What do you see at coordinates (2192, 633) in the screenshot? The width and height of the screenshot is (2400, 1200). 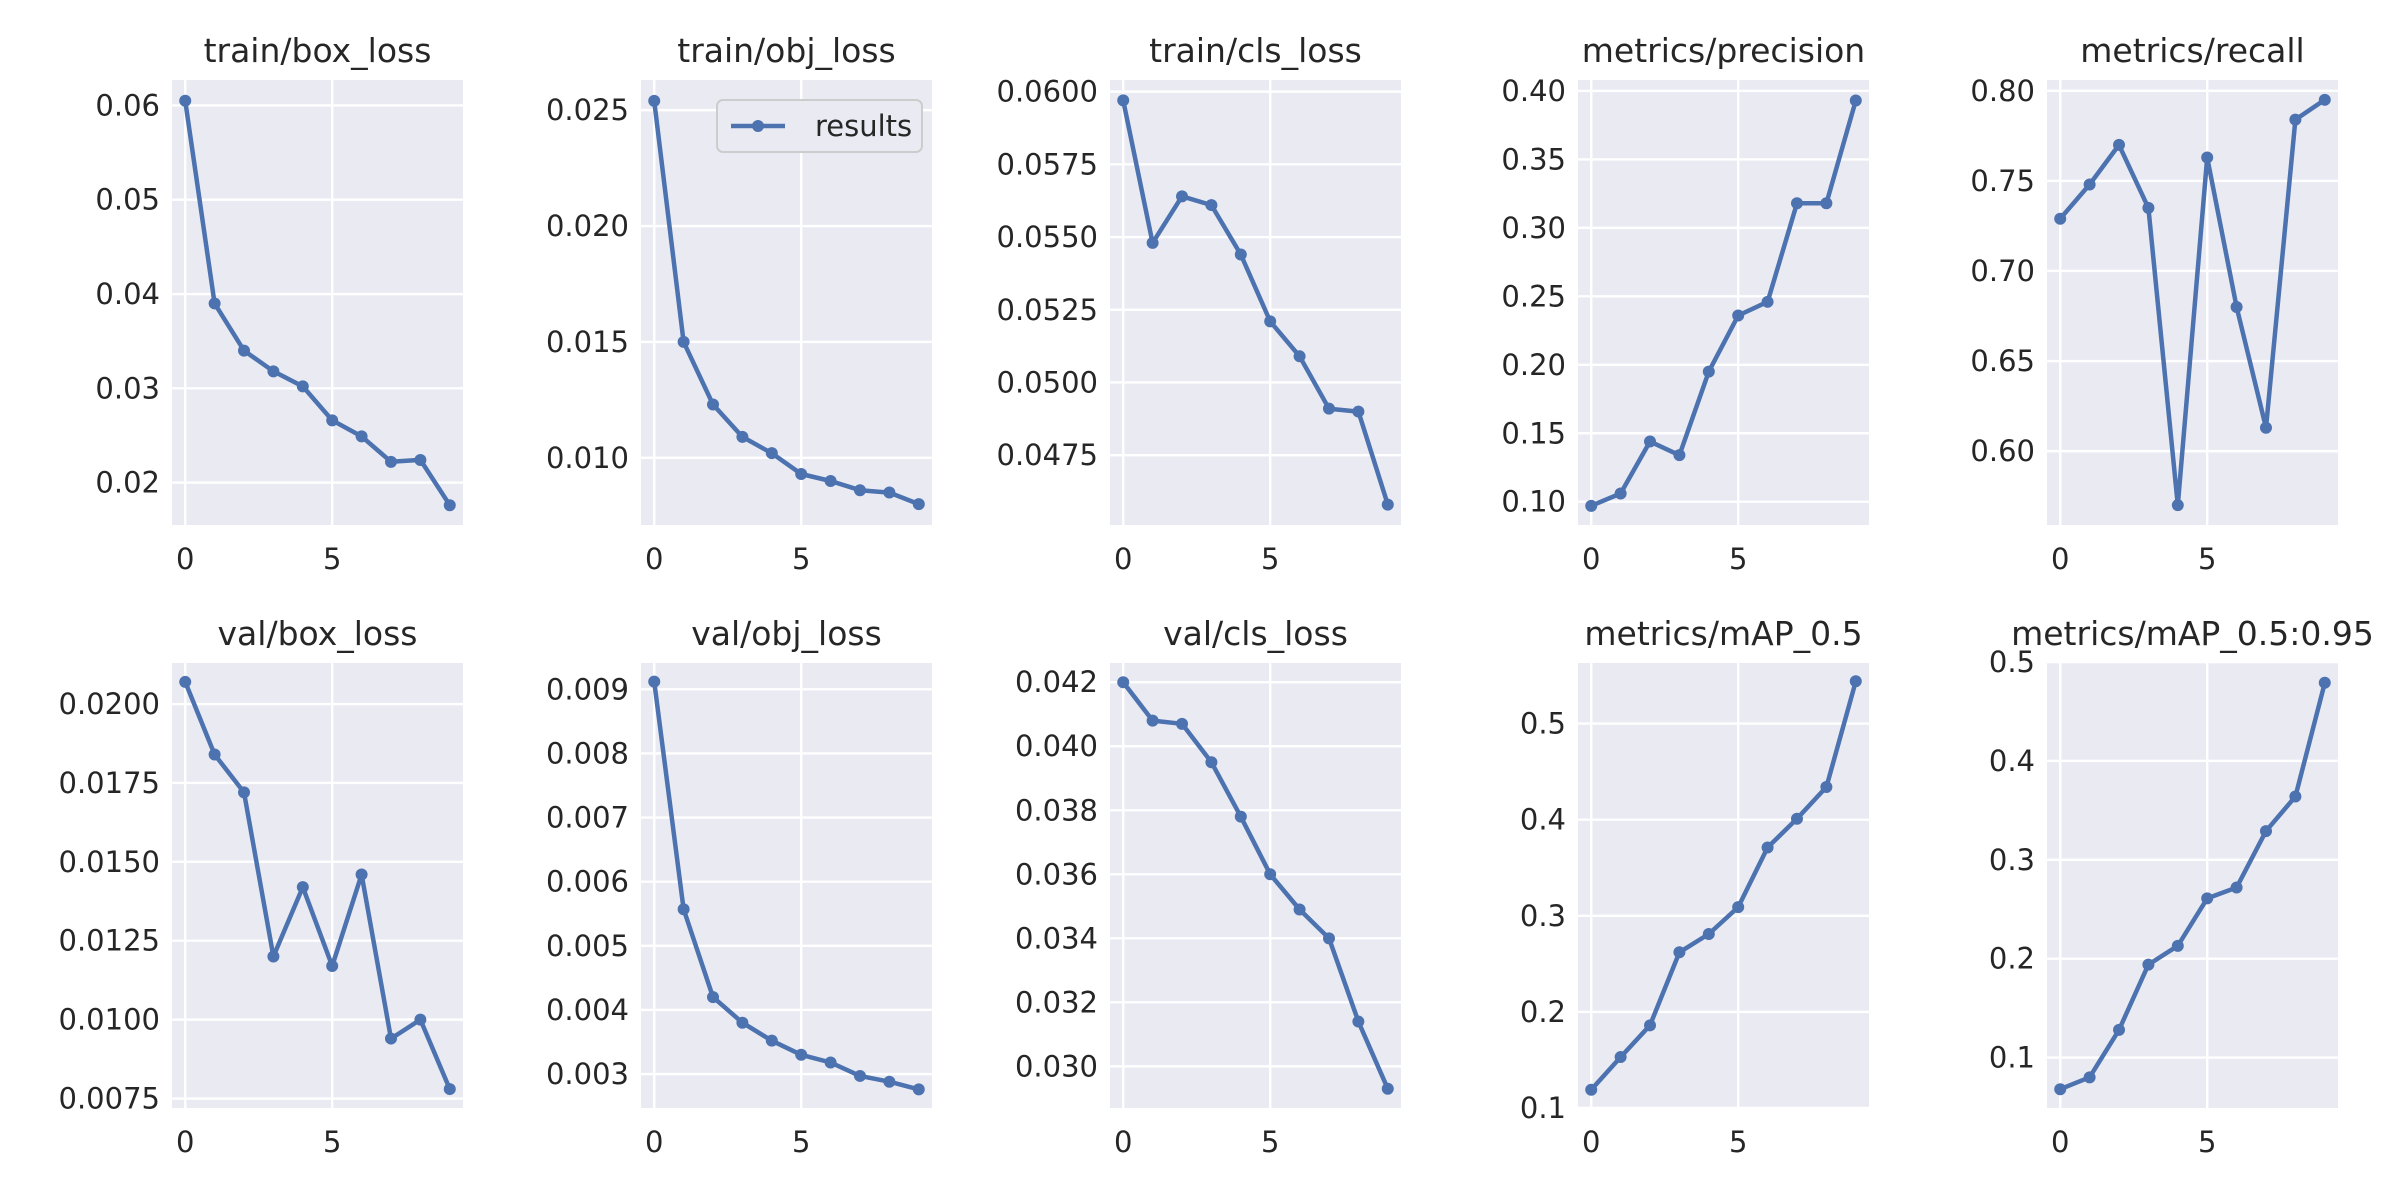 I see `subplot-title: metrics/mAP_0.5:0.95` at bounding box center [2192, 633].